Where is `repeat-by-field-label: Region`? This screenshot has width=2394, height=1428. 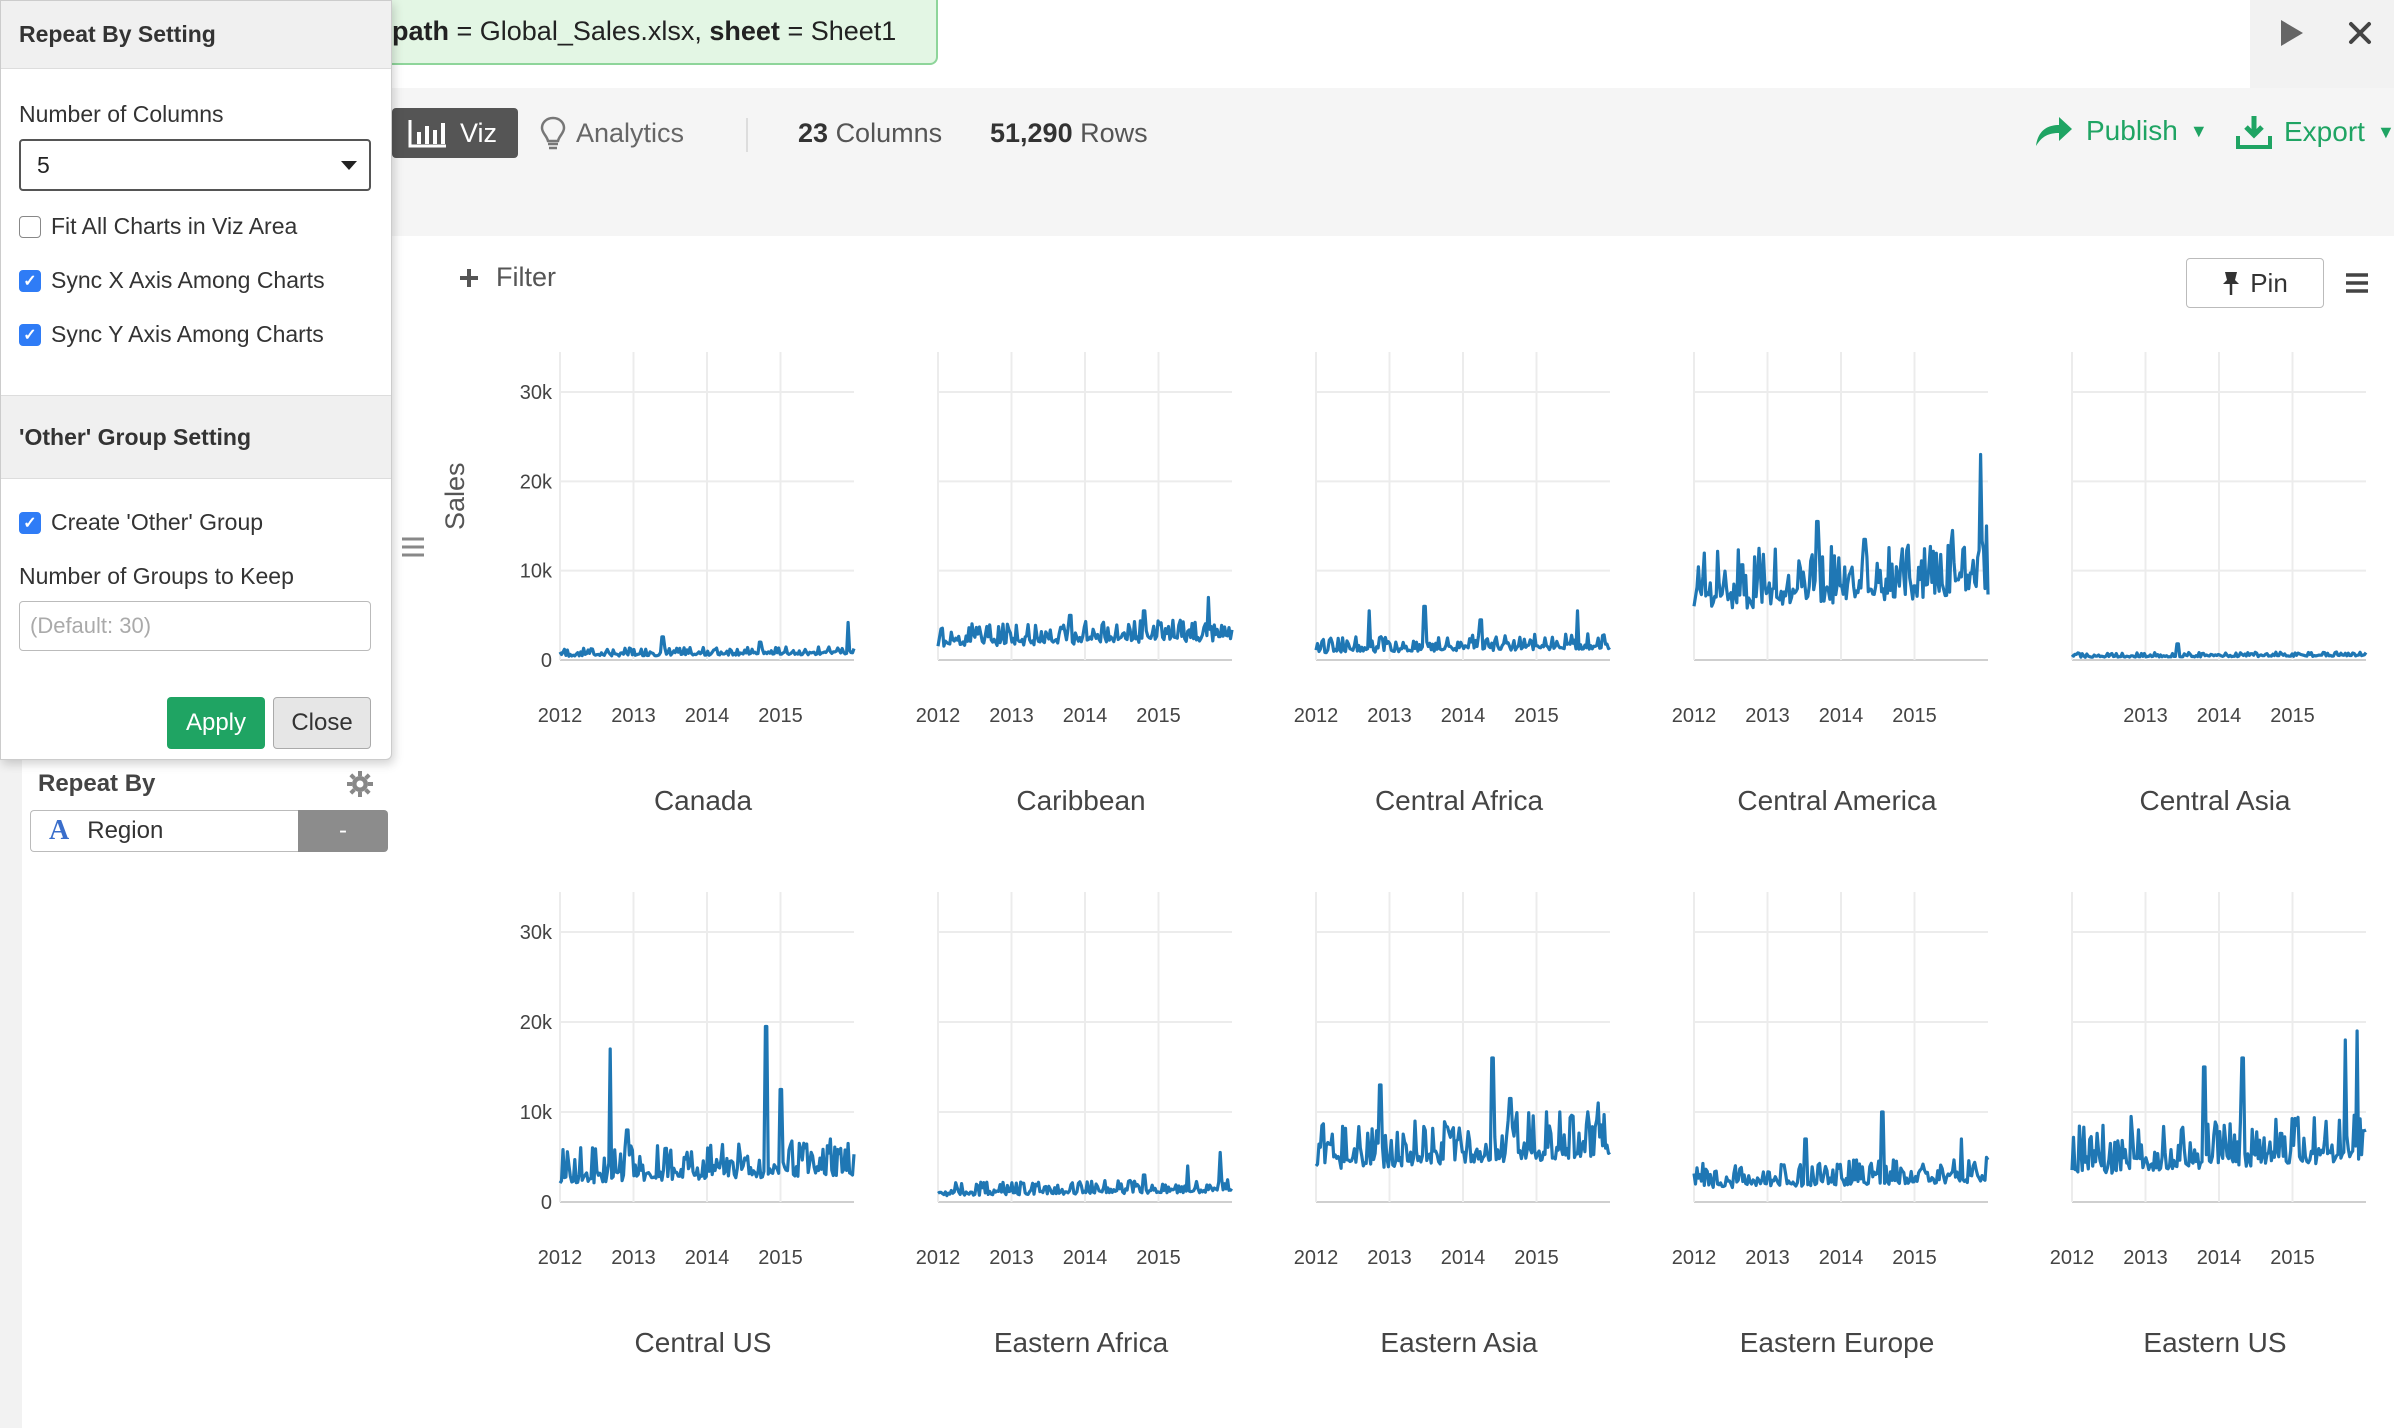 repeat-by-field-label: Region is located at coordinates (125, 830).